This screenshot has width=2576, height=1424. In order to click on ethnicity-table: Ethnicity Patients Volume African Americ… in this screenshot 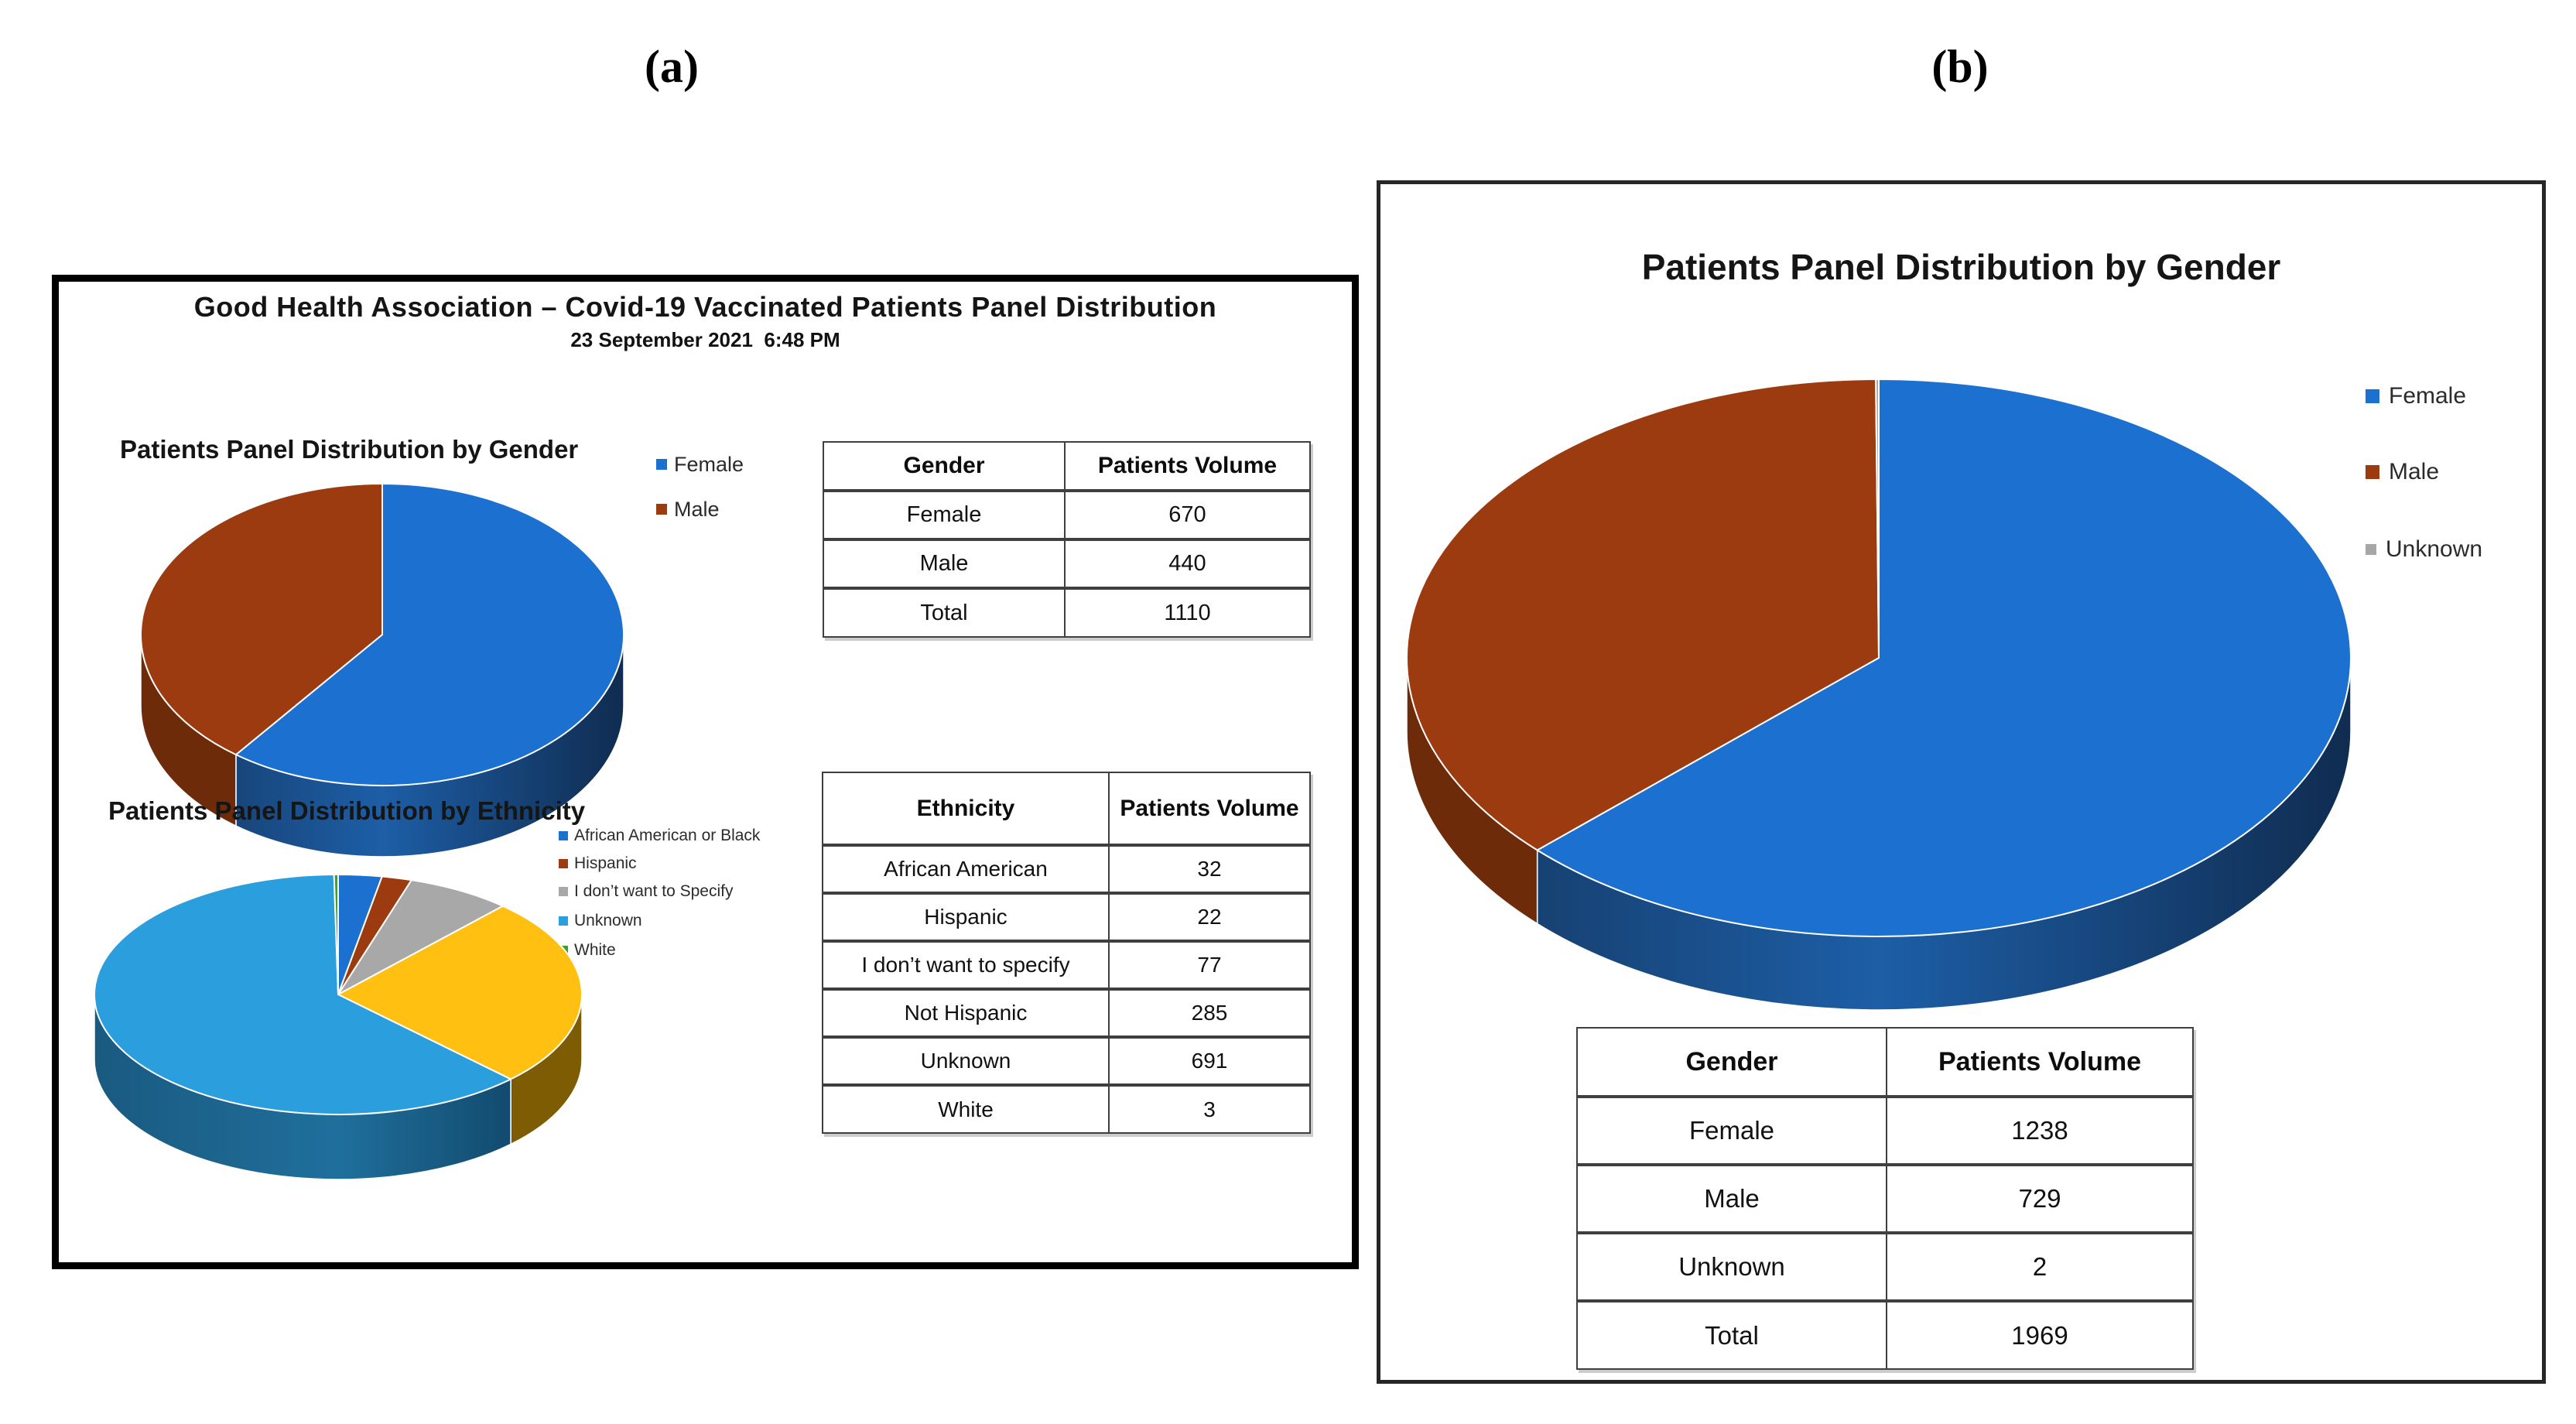, I will do `click(1067, 953)`.